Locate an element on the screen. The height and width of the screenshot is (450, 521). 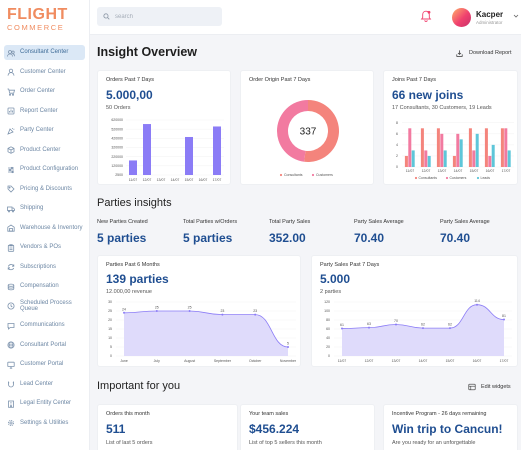
sidebar-item-label: Product Center is located at coordinates (40, 149).